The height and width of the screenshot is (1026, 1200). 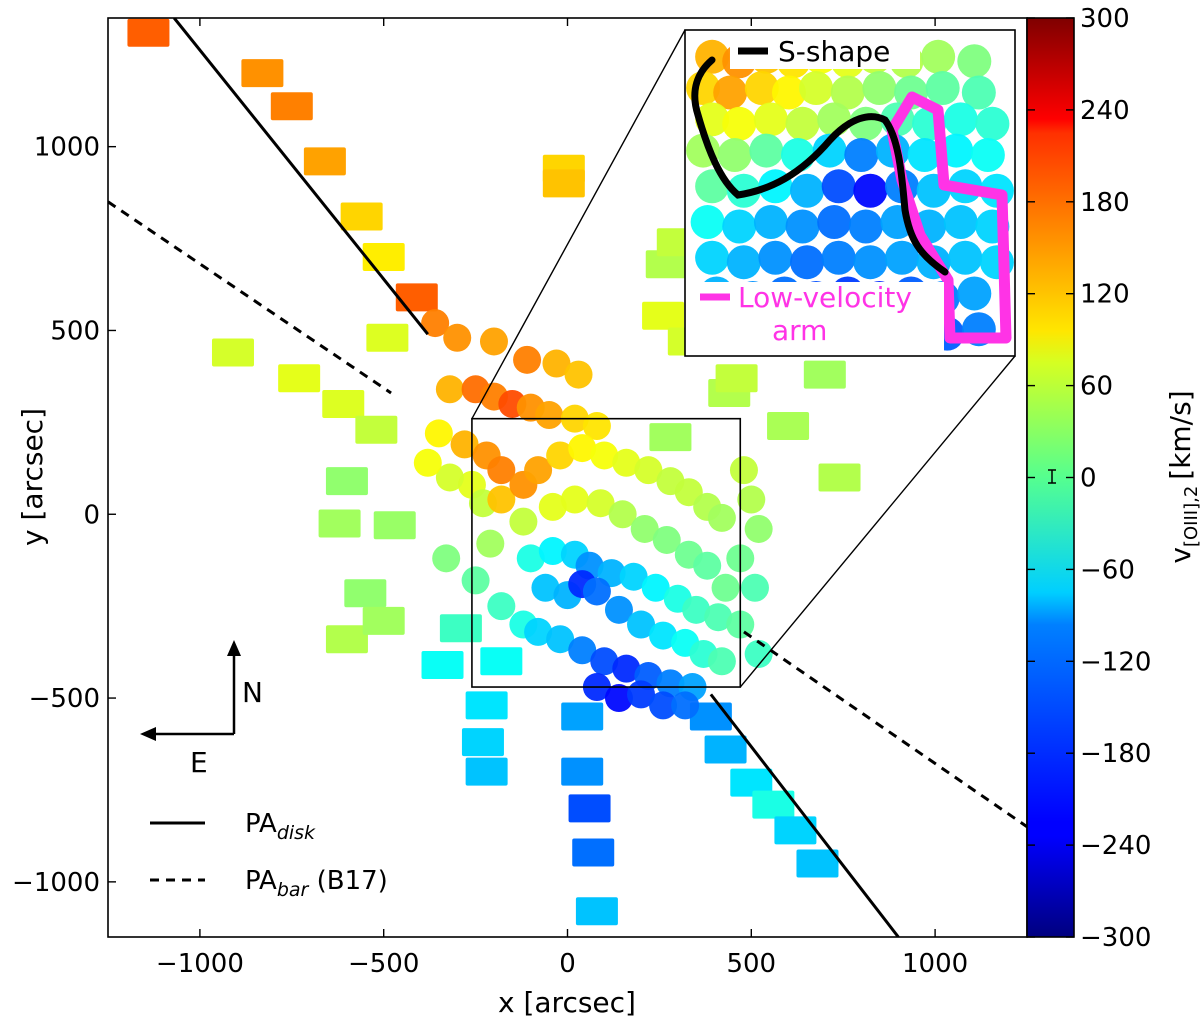 What do you see at coordinates (1105, 203) in the screenshot?
I see `colorbar-tick-label: 180` at bounding box center [1105, 203].